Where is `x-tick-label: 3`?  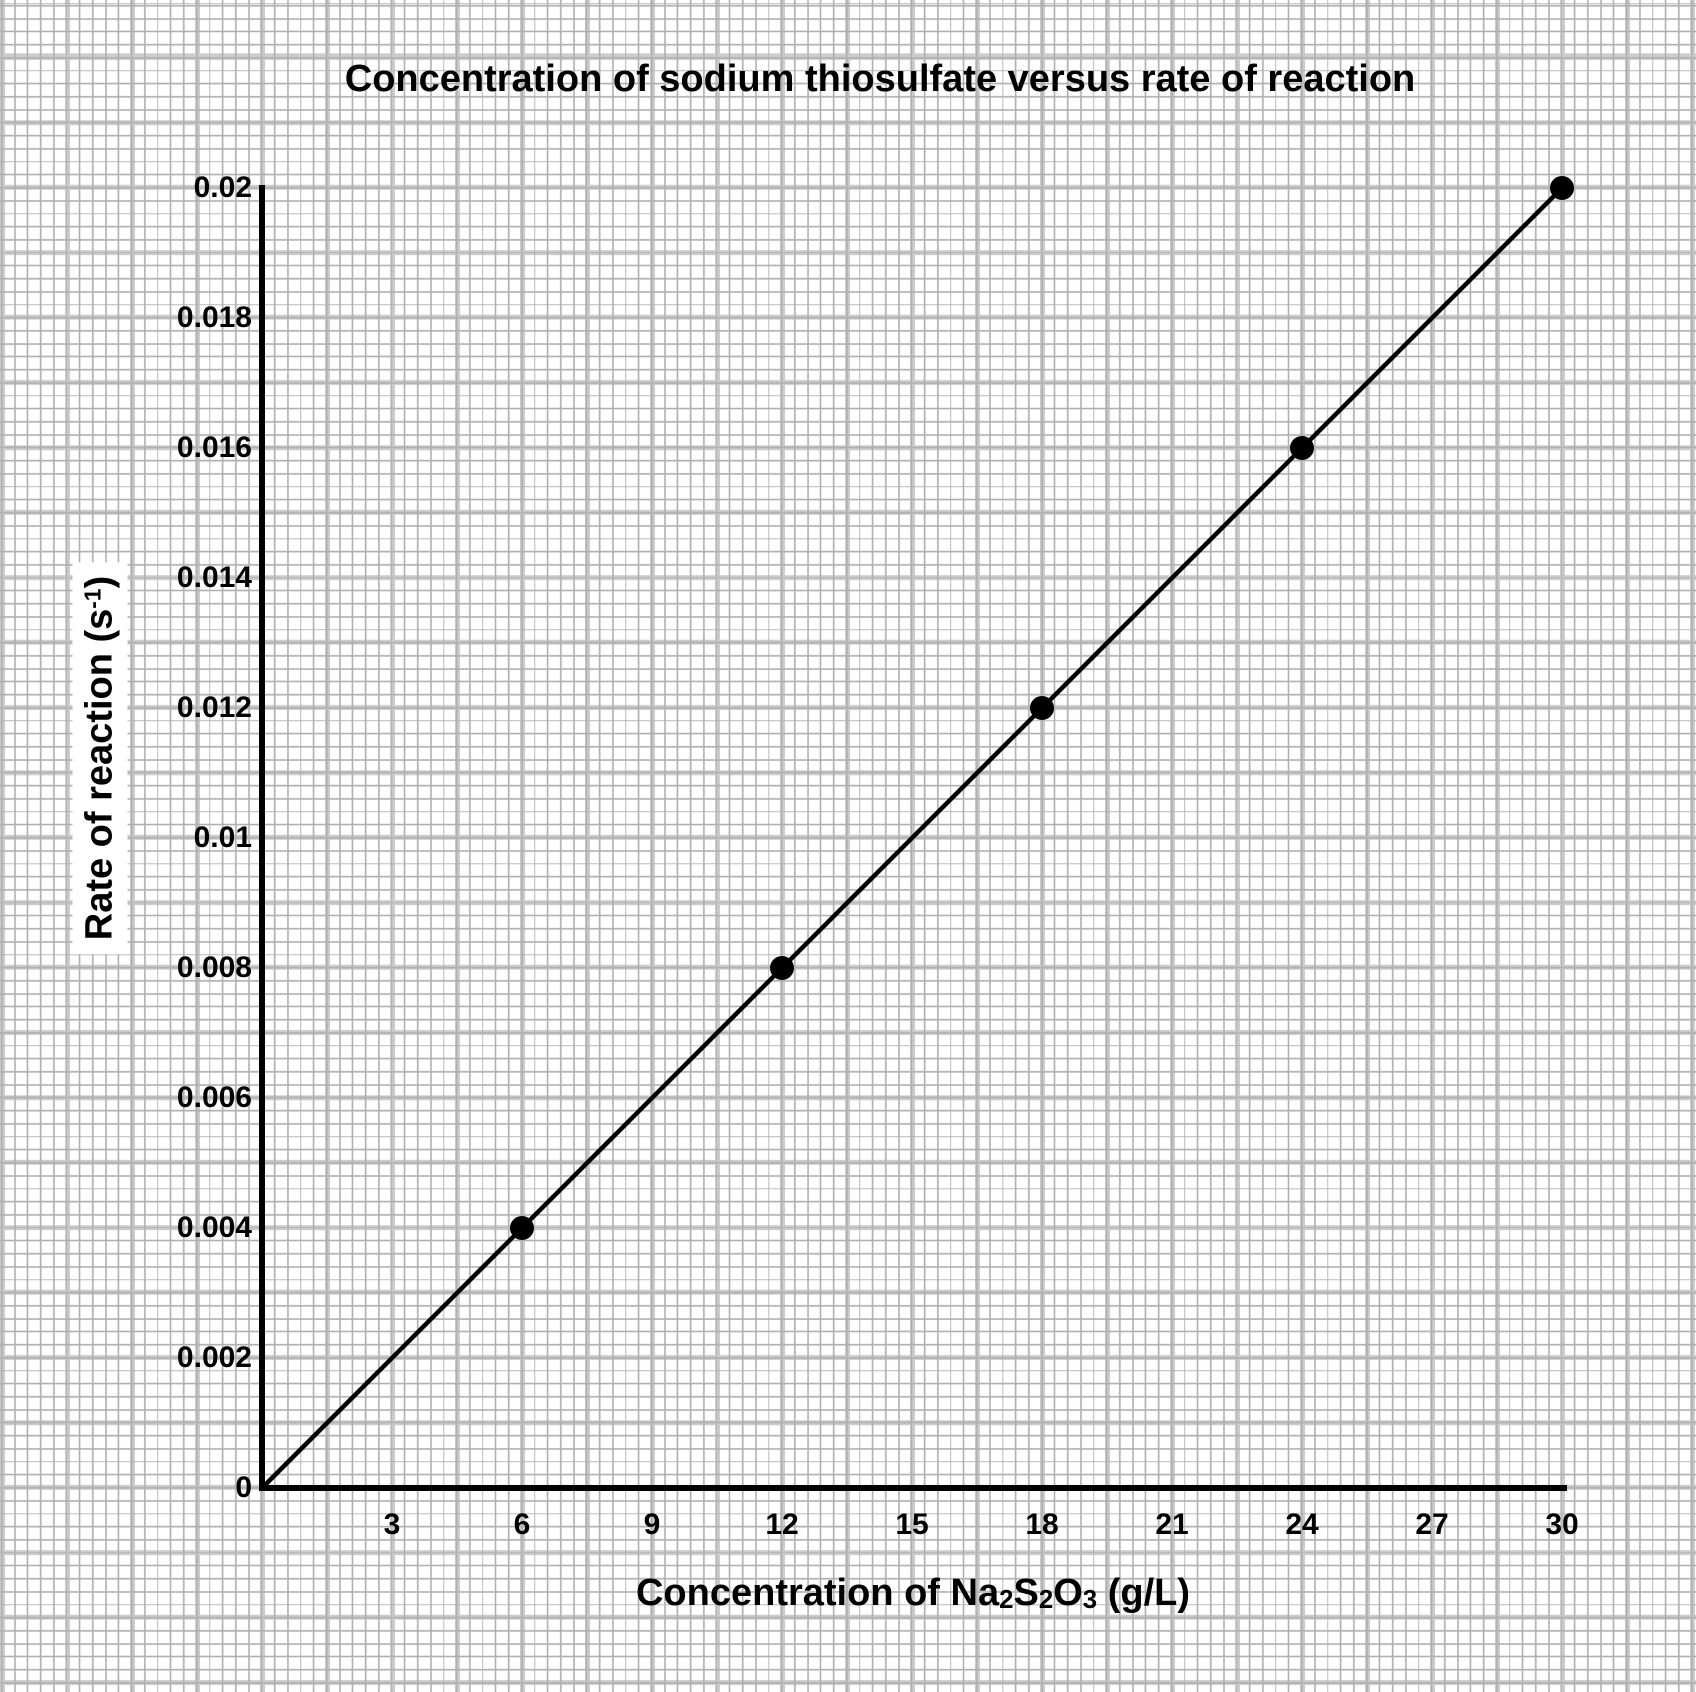 x-tick-label: 3 is located at coordinates (392, 1524).